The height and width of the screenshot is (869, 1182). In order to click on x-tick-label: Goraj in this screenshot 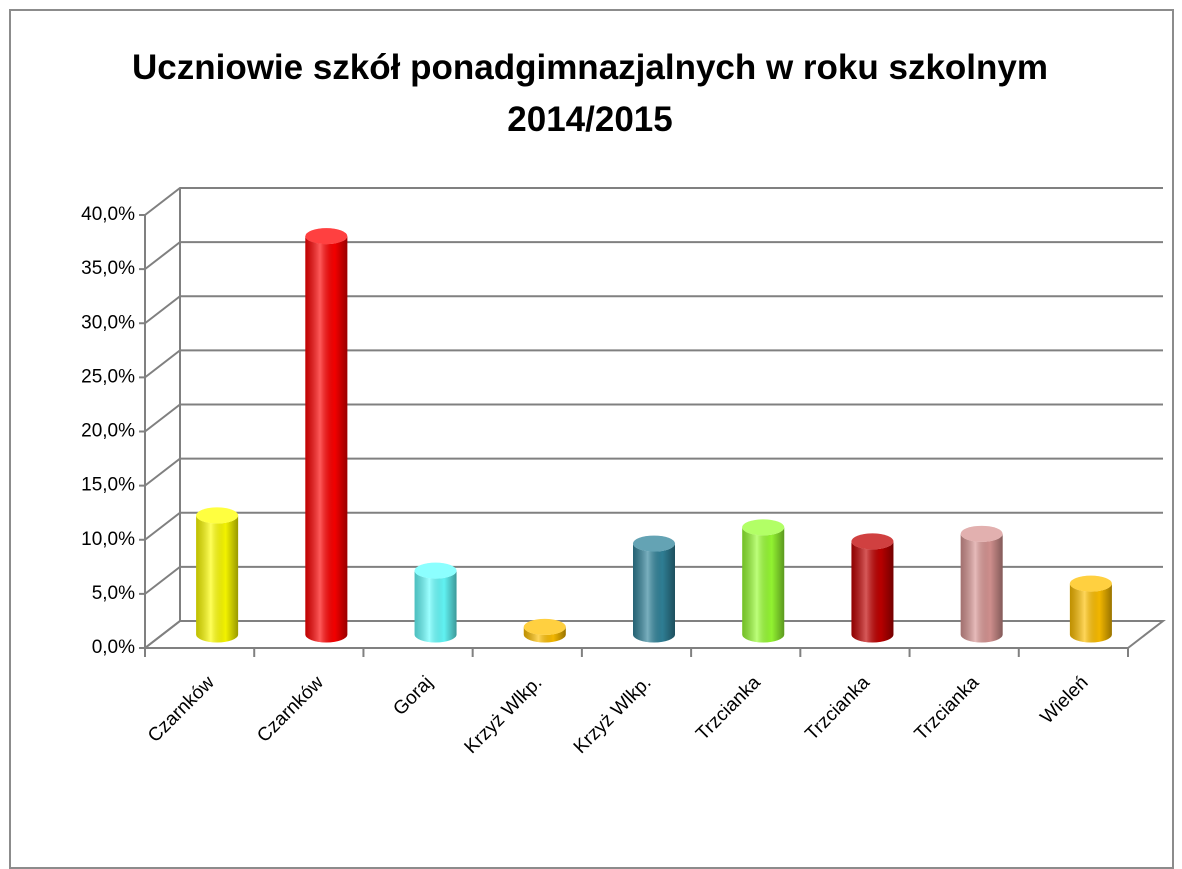, I will do `click(413, 696)`.